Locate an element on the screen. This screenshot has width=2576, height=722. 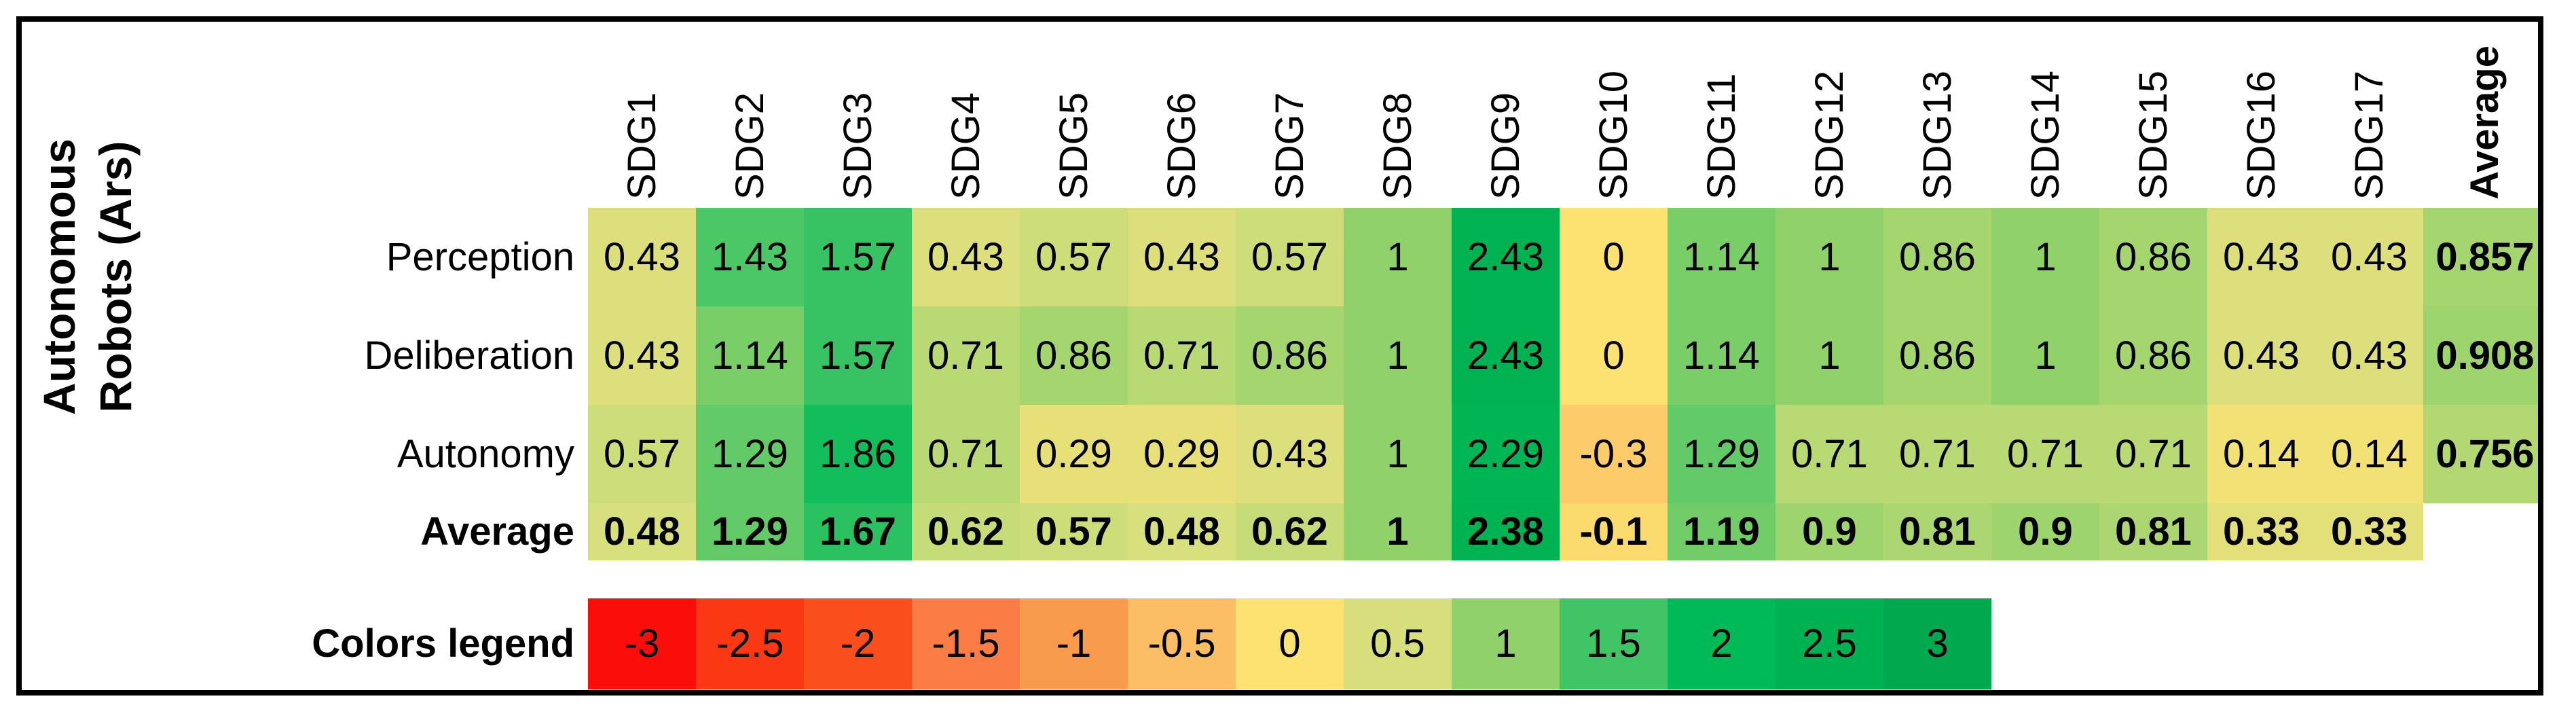
heatmap-cell-text: 1.29 is located at coordinates (750, 454).